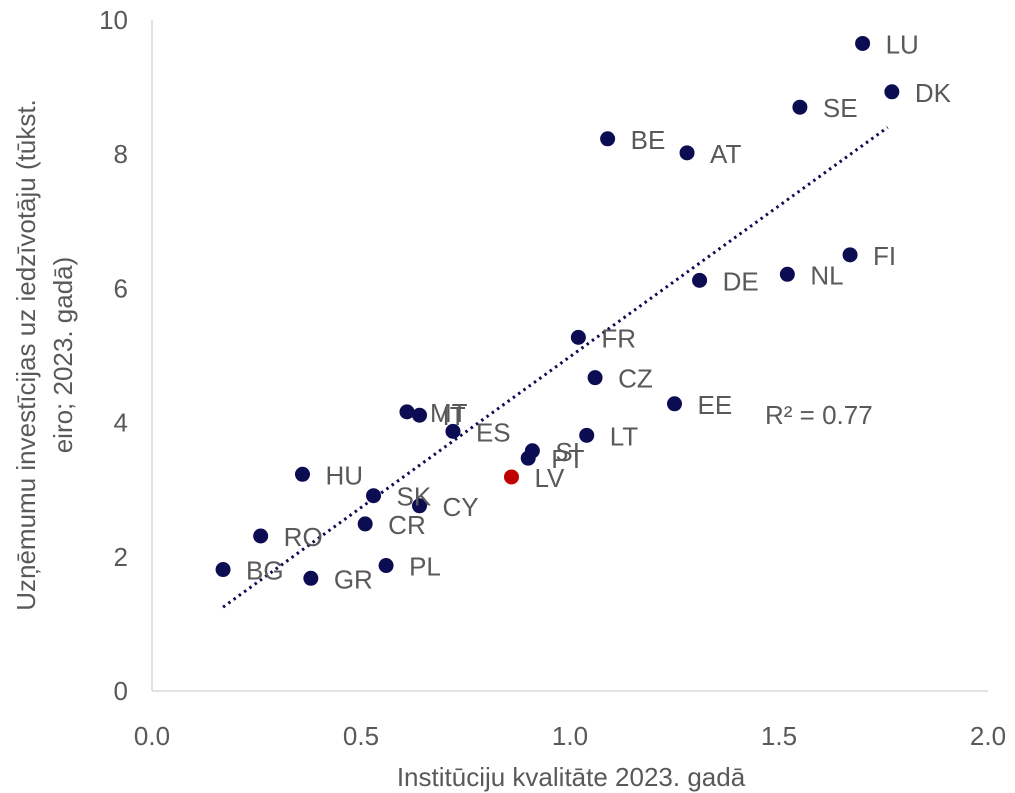 This screenshot has width=1015, height=793. Describe the element at coordinates (121, 288) in the screenshot. I see `y-tick-label: 6` at that location.